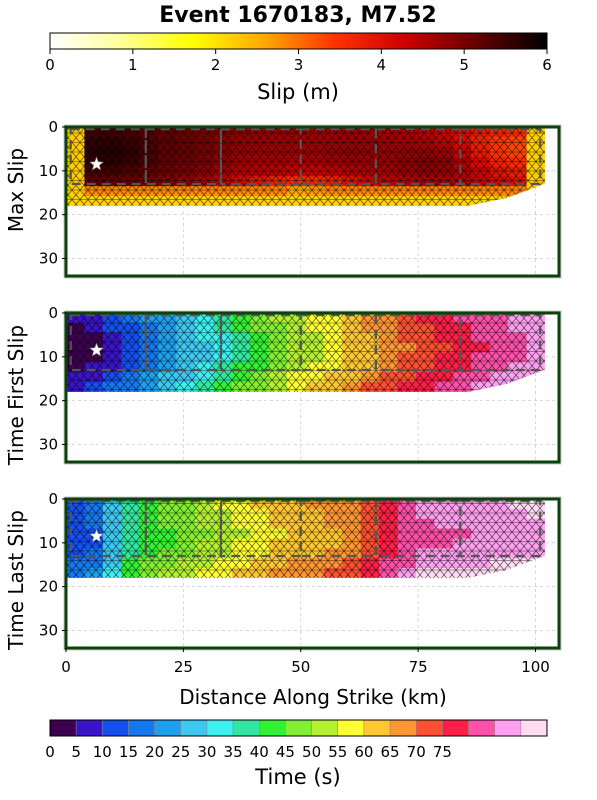  What do you see at coordinates (464, 65) in the screenshot?
I see `slip-colorbar-tick-label: 5` at bounding box center [464, 65].